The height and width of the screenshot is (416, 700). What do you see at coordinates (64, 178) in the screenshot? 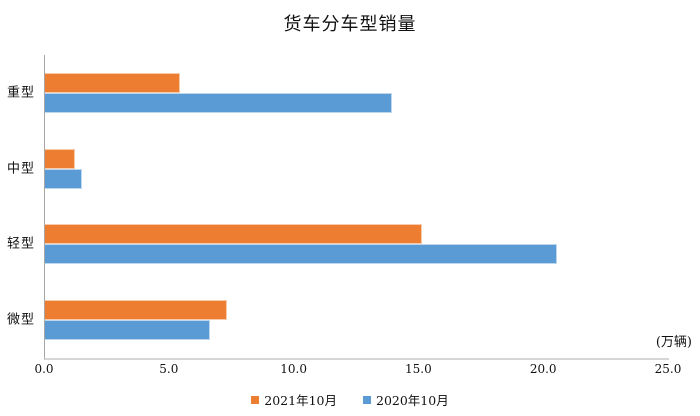
I see `bar-2020年10月-中型` at bounding box center [64, 178].